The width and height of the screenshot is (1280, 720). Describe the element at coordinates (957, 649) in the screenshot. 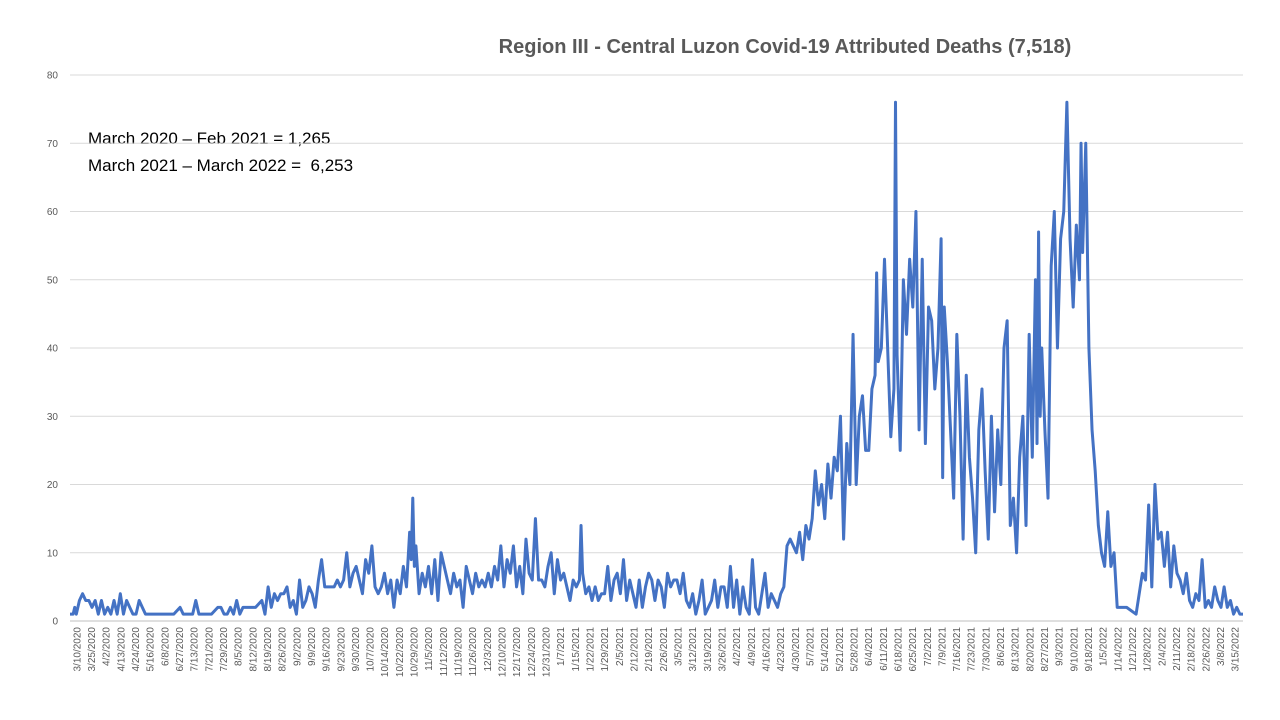

I see `x-tick-label: 7/16/2021` at that location.